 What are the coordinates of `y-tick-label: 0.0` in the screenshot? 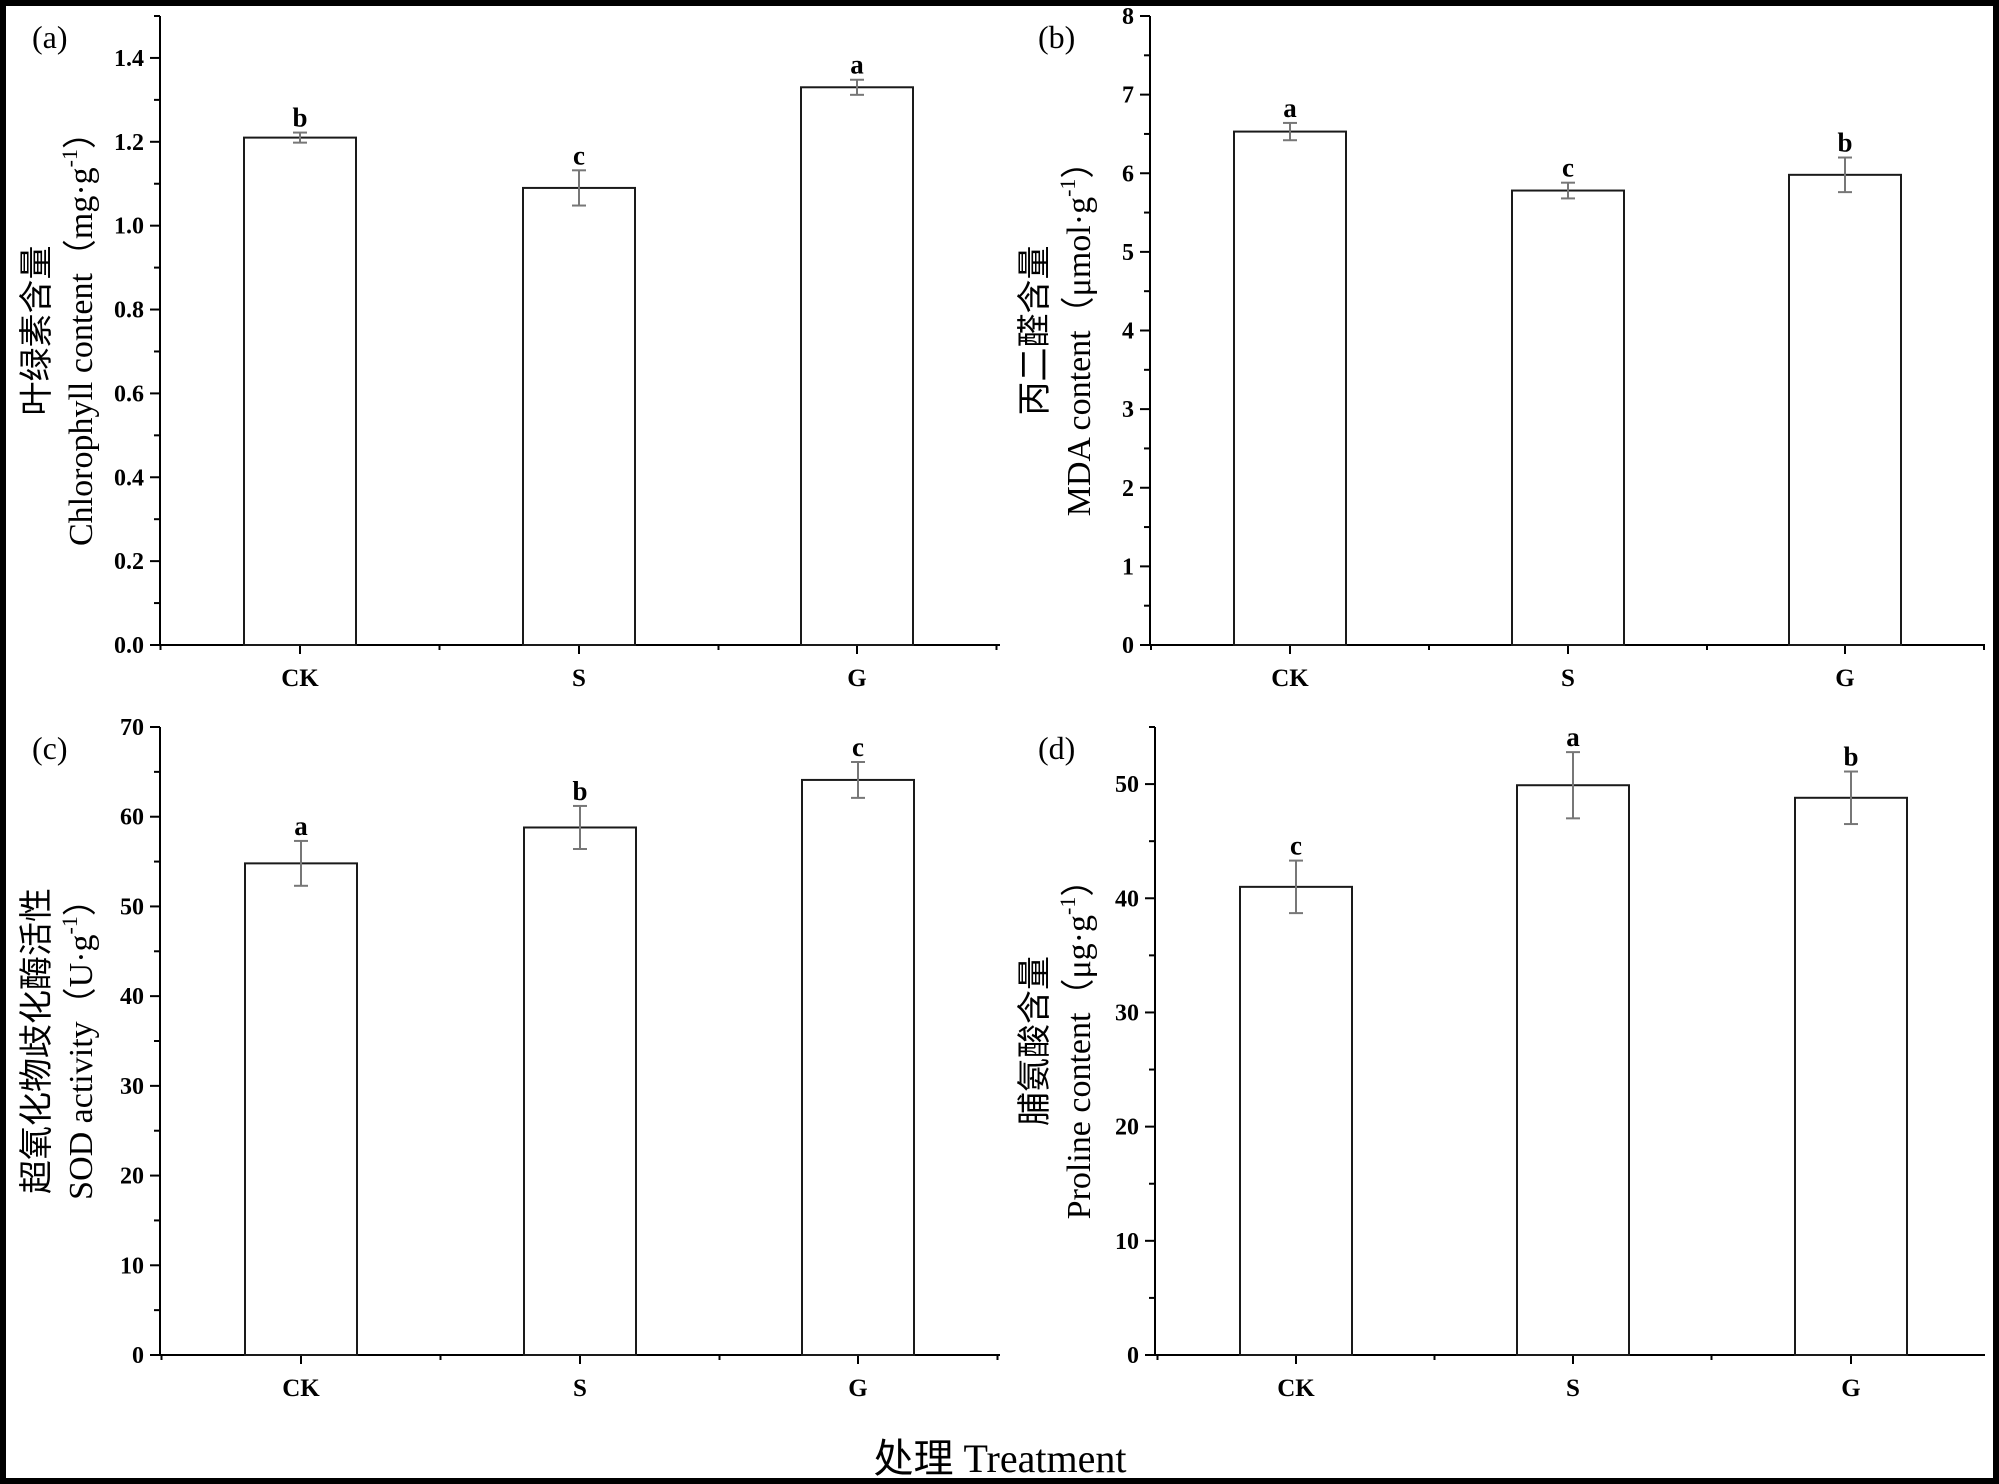 It's located at (129, 646).